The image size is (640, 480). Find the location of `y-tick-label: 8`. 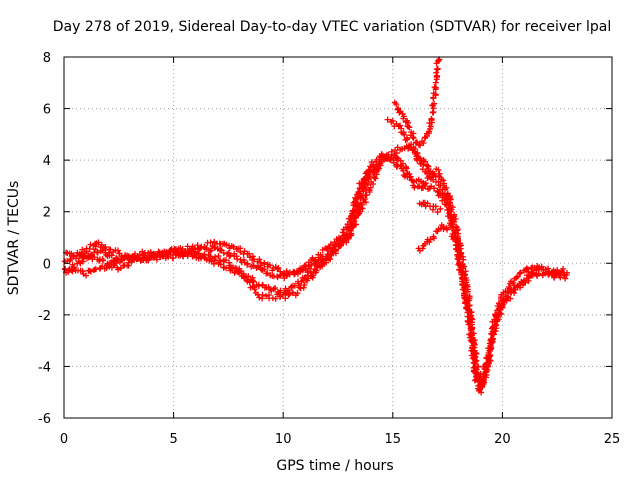

y-tick-label: 8 is located at coordinates (47, 58).